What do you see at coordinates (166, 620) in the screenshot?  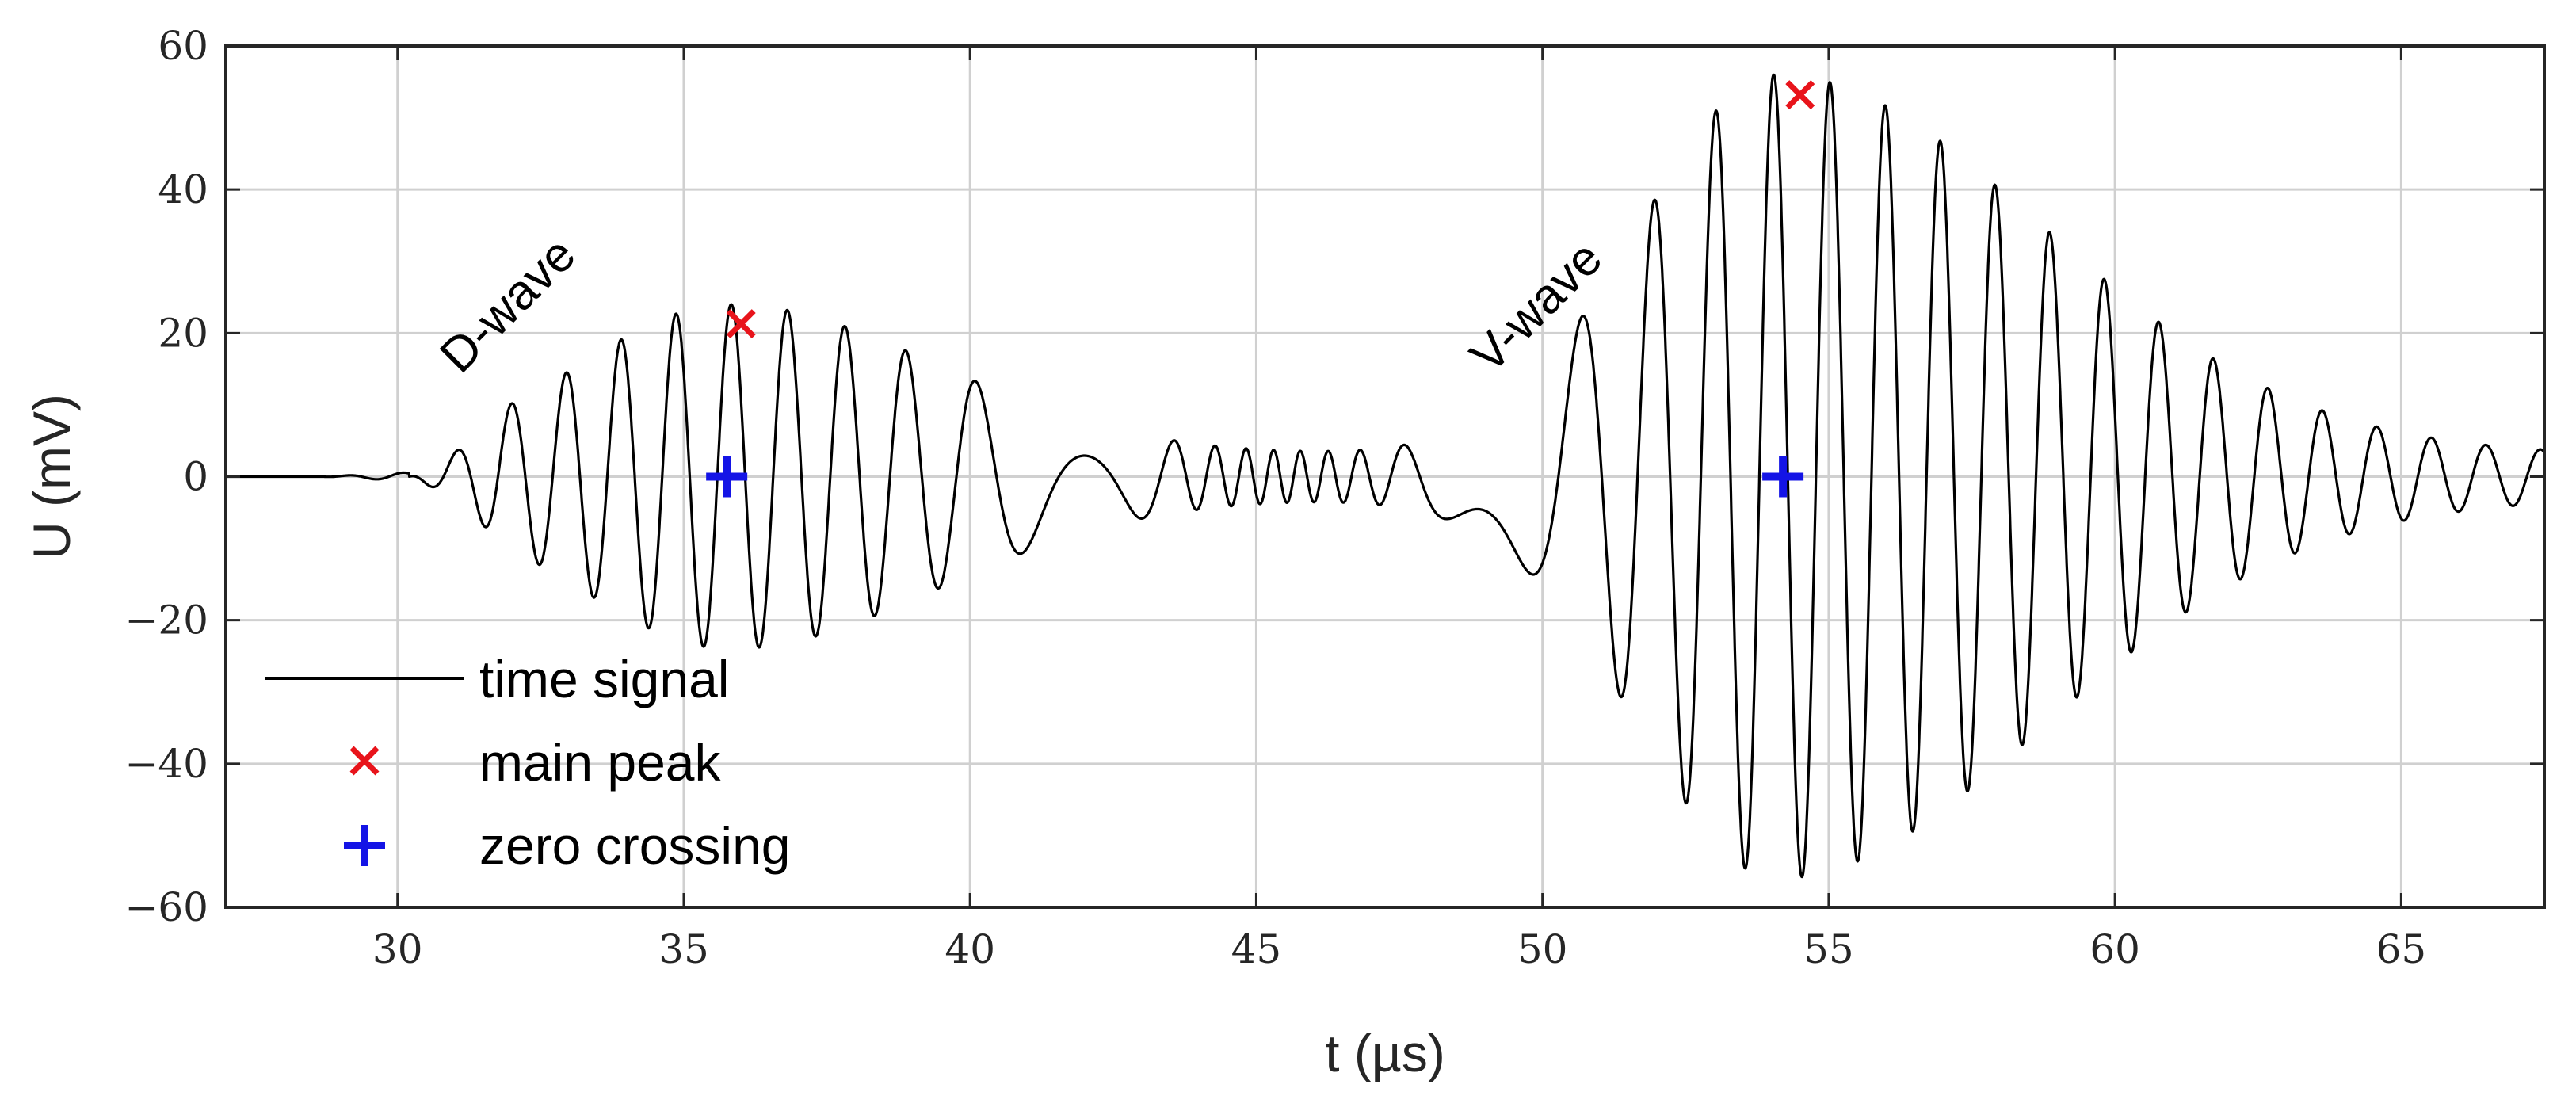 I see `y-tick-label: −20` at bounding box center [166, 620].